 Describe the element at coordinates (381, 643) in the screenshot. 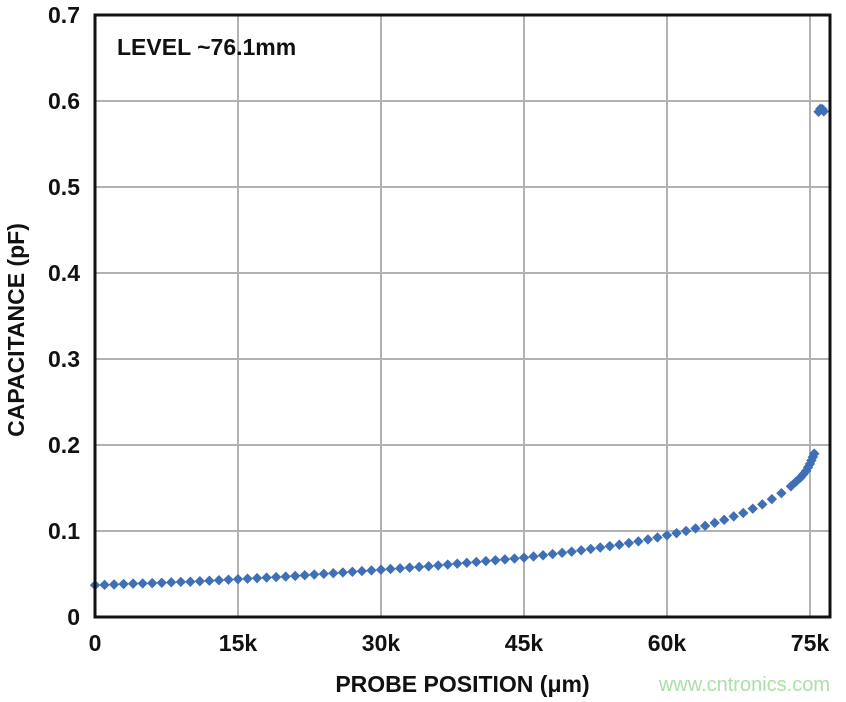

I see `x-tick-label: 30k` at that location.